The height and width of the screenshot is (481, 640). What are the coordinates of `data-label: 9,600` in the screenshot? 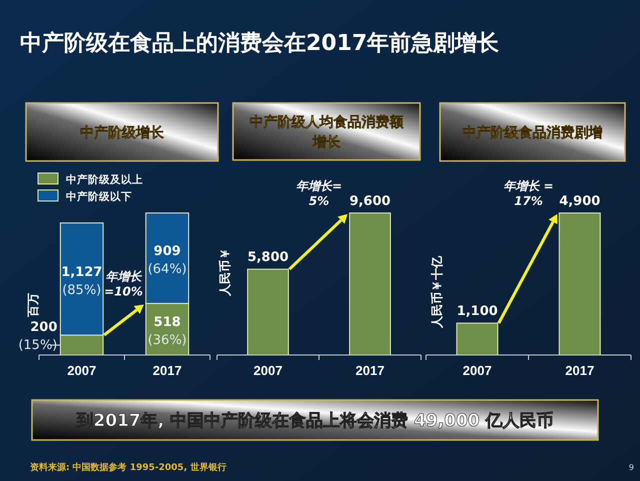 It's located at (370, 201).